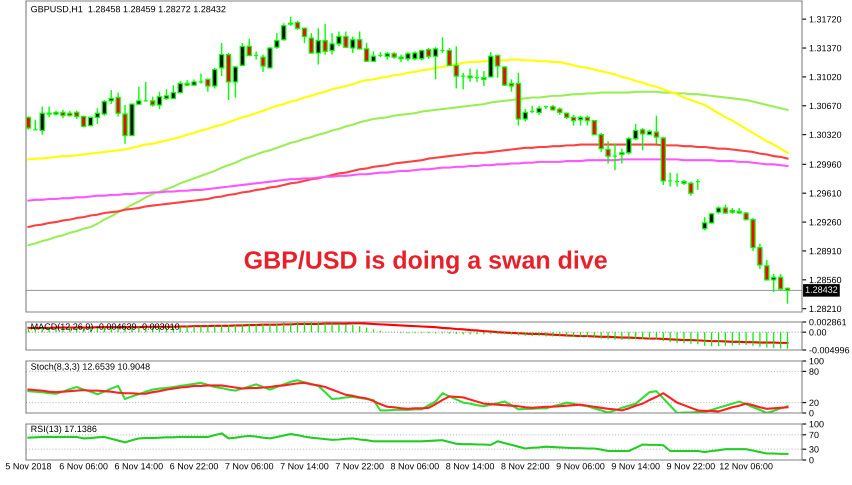  What do you see at coordinates (194, 466) in the screenshot?
I see `x-tick-label: 6 Nov 22:00` at bounding box center [194, 466].